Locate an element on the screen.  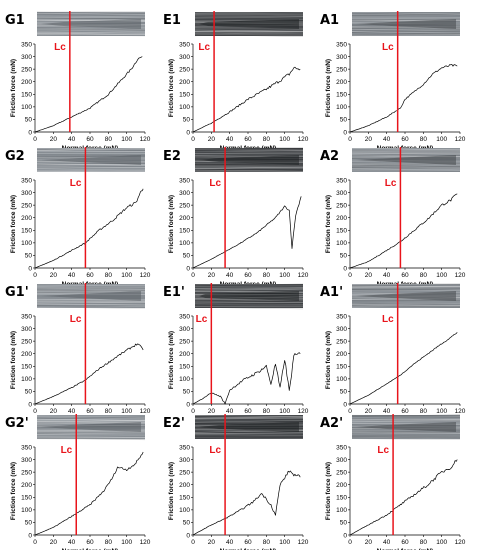
panel-label: A2 is located at coordinates (329, 156).